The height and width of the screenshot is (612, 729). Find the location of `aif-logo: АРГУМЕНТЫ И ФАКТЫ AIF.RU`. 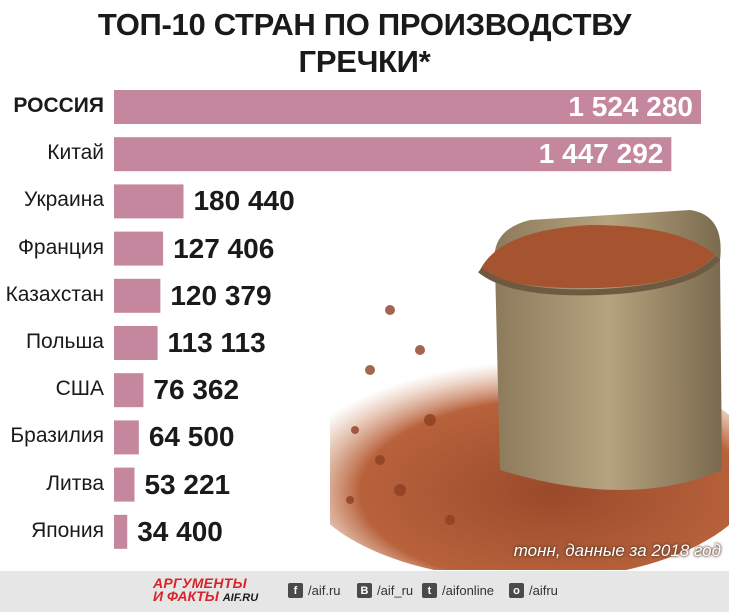

aif-logo: АРГУМЕНТЫ И ФАКТЫ AIF.RU is located at coordinates (206, 589).